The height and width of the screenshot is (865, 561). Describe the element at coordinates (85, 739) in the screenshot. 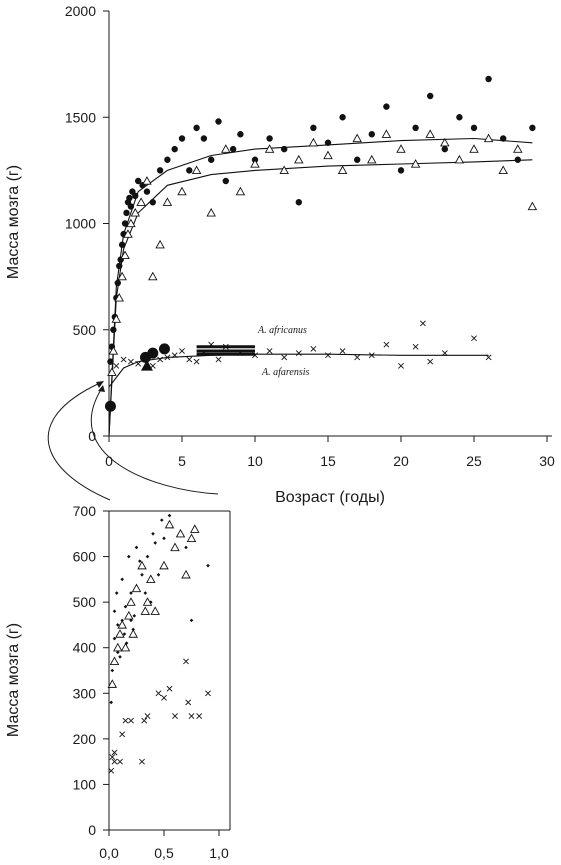

I see `inset-y-tick-label: 200` at that location.